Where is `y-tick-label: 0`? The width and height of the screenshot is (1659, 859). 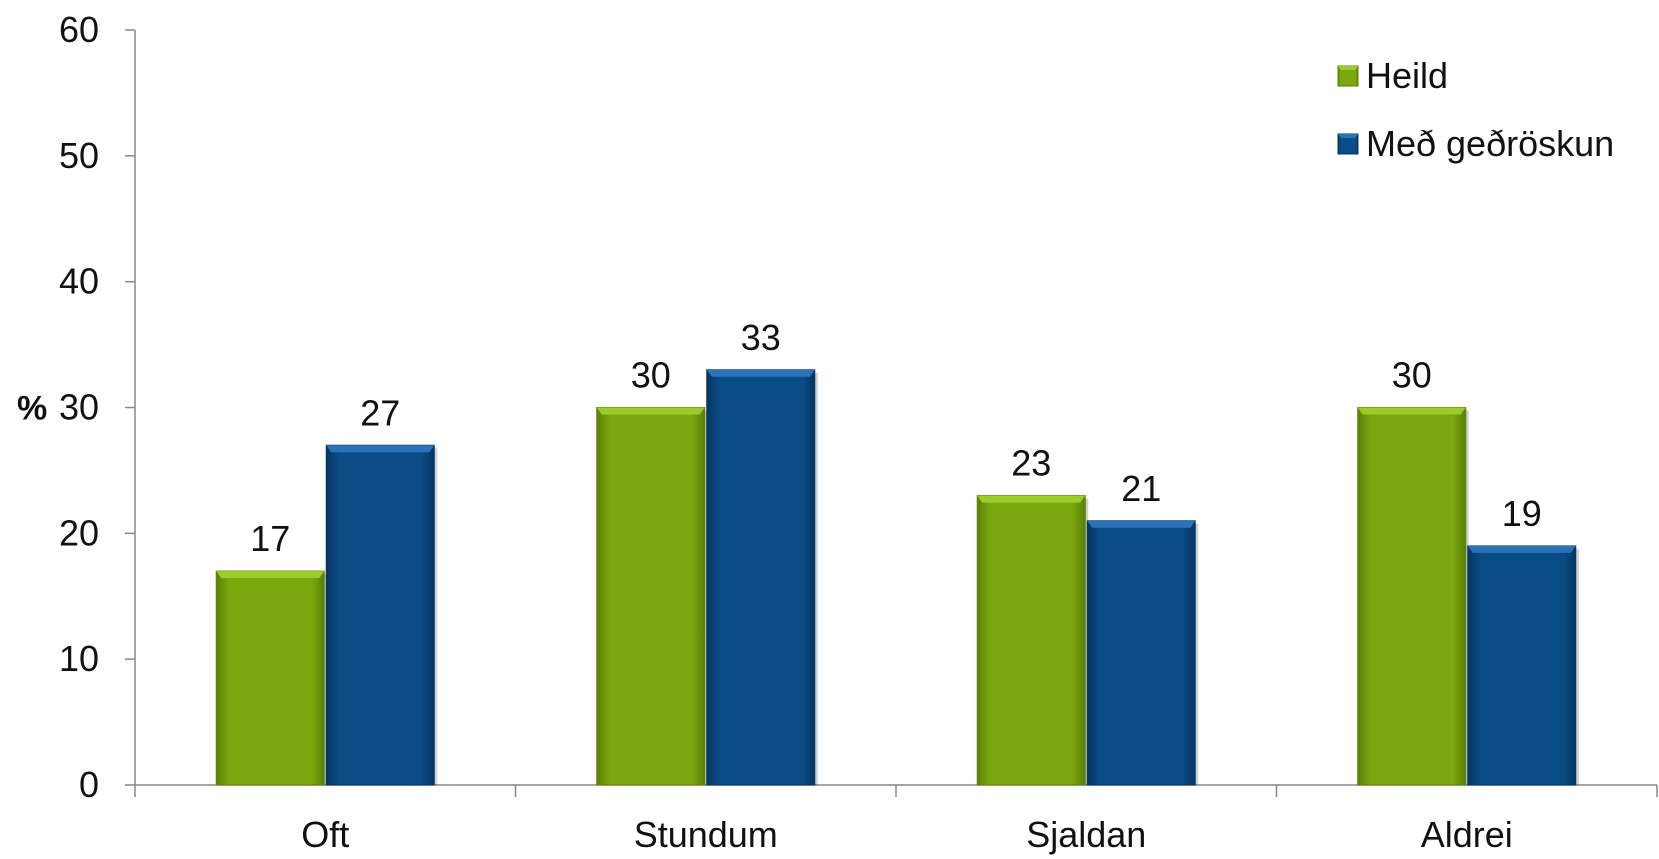 y-tick-label: 0 is located at coordinates (89, 784).